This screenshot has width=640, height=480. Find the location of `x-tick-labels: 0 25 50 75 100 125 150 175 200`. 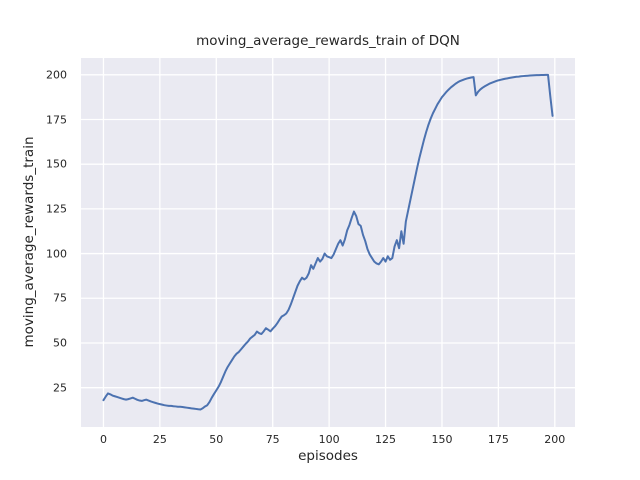

x-tick-labels: 0 25 50 75 100 125 150 175 200 is located at coordinates (328, 441).